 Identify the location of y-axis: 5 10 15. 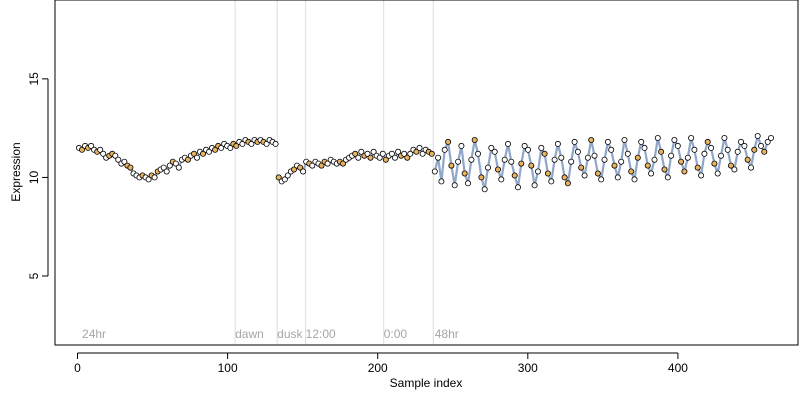
(38, 175).